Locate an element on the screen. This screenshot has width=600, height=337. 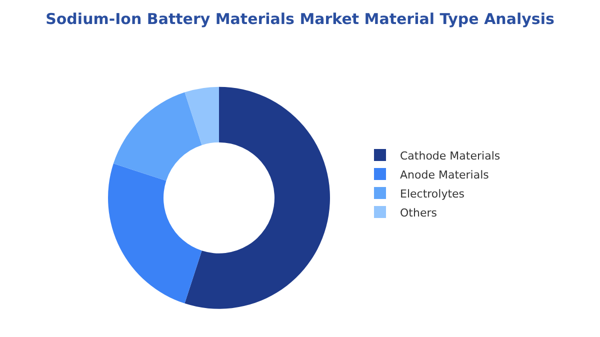
legend-label: Cathode Materials is located at coordinates (450, 155).